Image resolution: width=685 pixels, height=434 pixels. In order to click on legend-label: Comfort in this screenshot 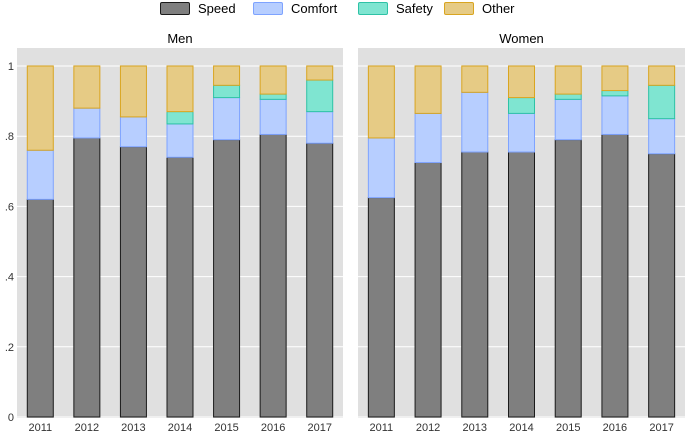, I will do `click(314, 8)`.